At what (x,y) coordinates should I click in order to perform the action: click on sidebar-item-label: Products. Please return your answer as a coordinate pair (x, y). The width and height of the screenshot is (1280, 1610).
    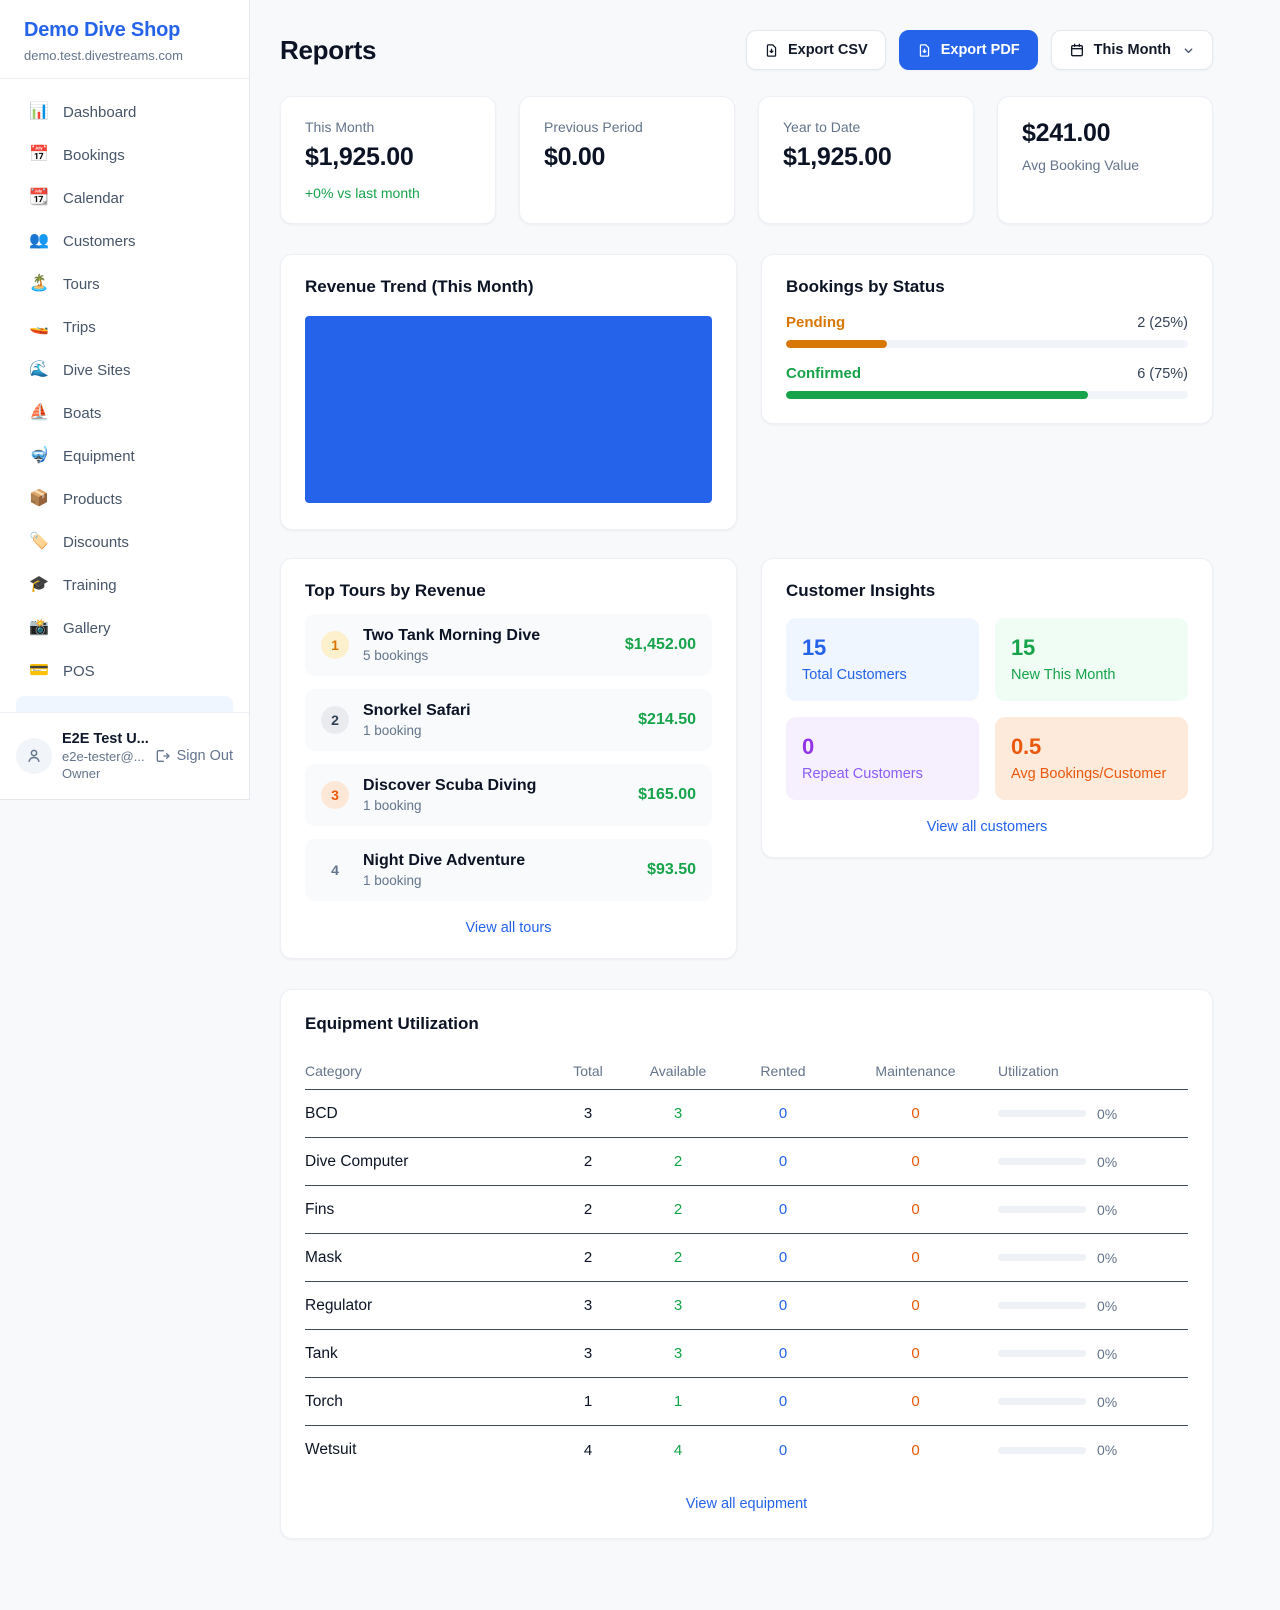
    Looking at the image, I should click on (93, 499).